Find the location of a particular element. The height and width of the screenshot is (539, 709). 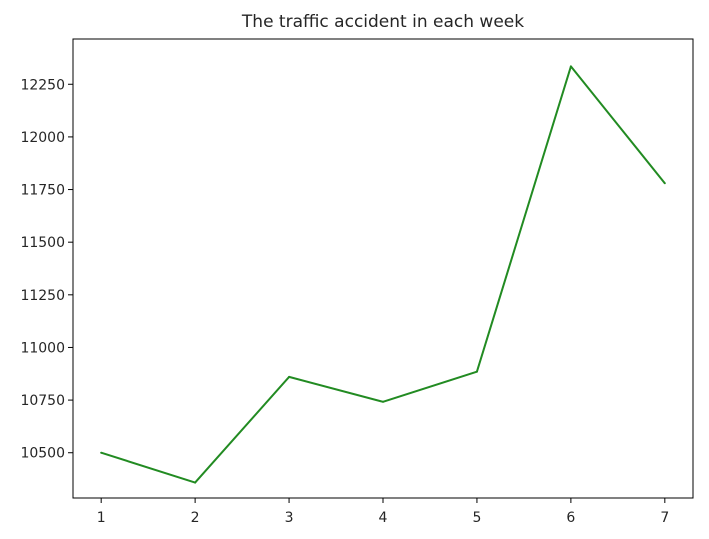

y-axis-ticks: 10500 10750 11000 11250 11500 11750 12000 12250 is located at coordinates (46, 269).